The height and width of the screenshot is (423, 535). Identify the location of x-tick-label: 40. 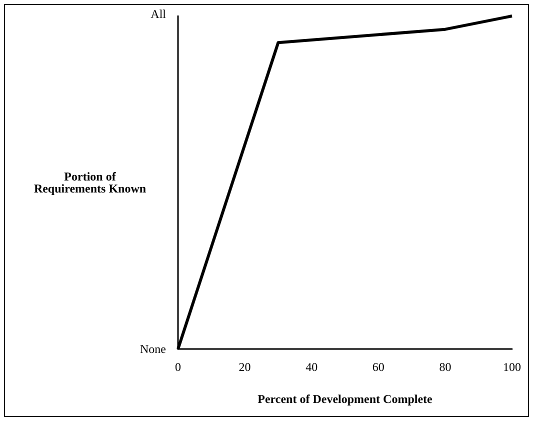
(312, 367).